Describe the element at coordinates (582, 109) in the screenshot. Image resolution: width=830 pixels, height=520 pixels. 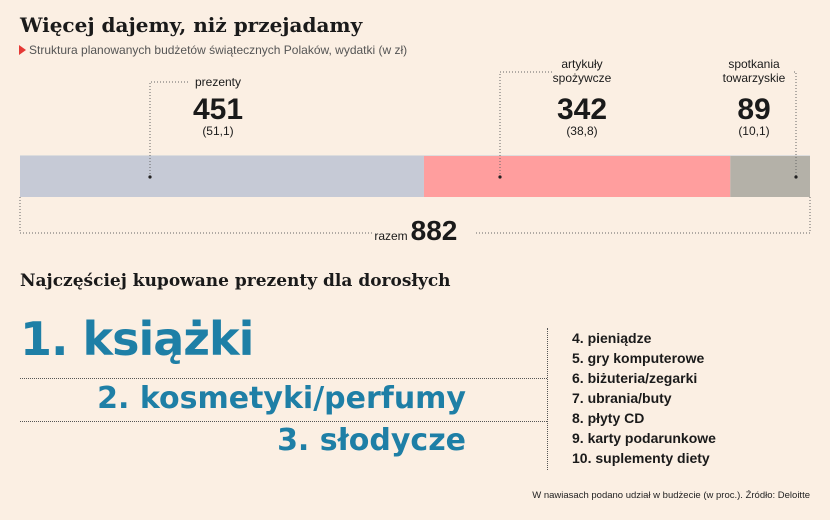
I see `segment-value-2: 342` at that location.